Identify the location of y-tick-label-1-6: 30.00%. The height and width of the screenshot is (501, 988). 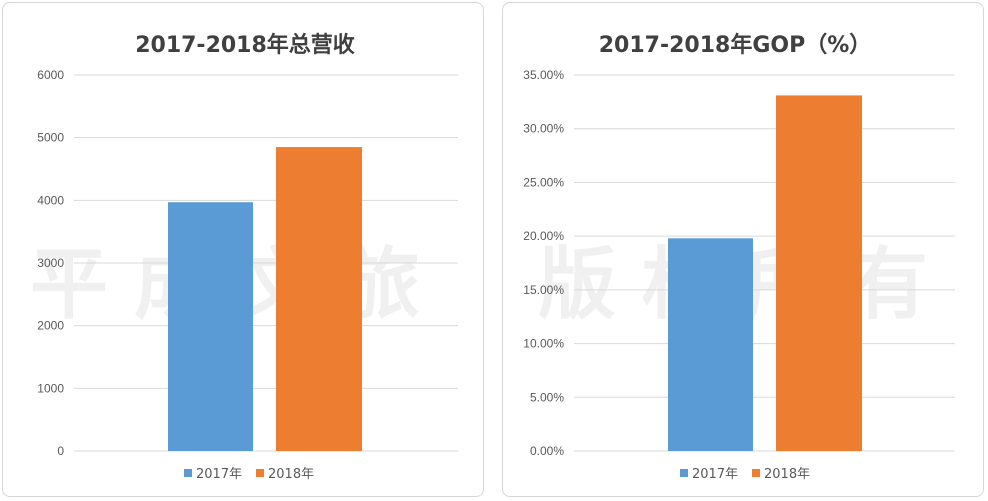
(543, 129).